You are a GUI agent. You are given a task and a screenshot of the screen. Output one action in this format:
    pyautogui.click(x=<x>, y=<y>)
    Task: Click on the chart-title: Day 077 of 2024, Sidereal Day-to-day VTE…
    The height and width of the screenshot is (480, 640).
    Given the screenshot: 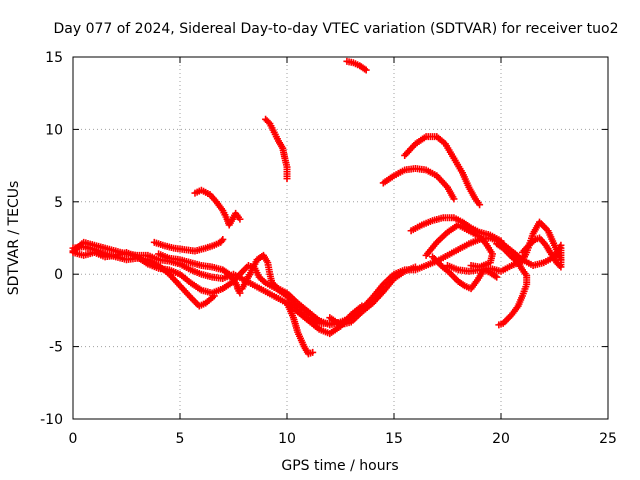 What is the action you would take?
    pyautogui.click(x=335, y=29)
    